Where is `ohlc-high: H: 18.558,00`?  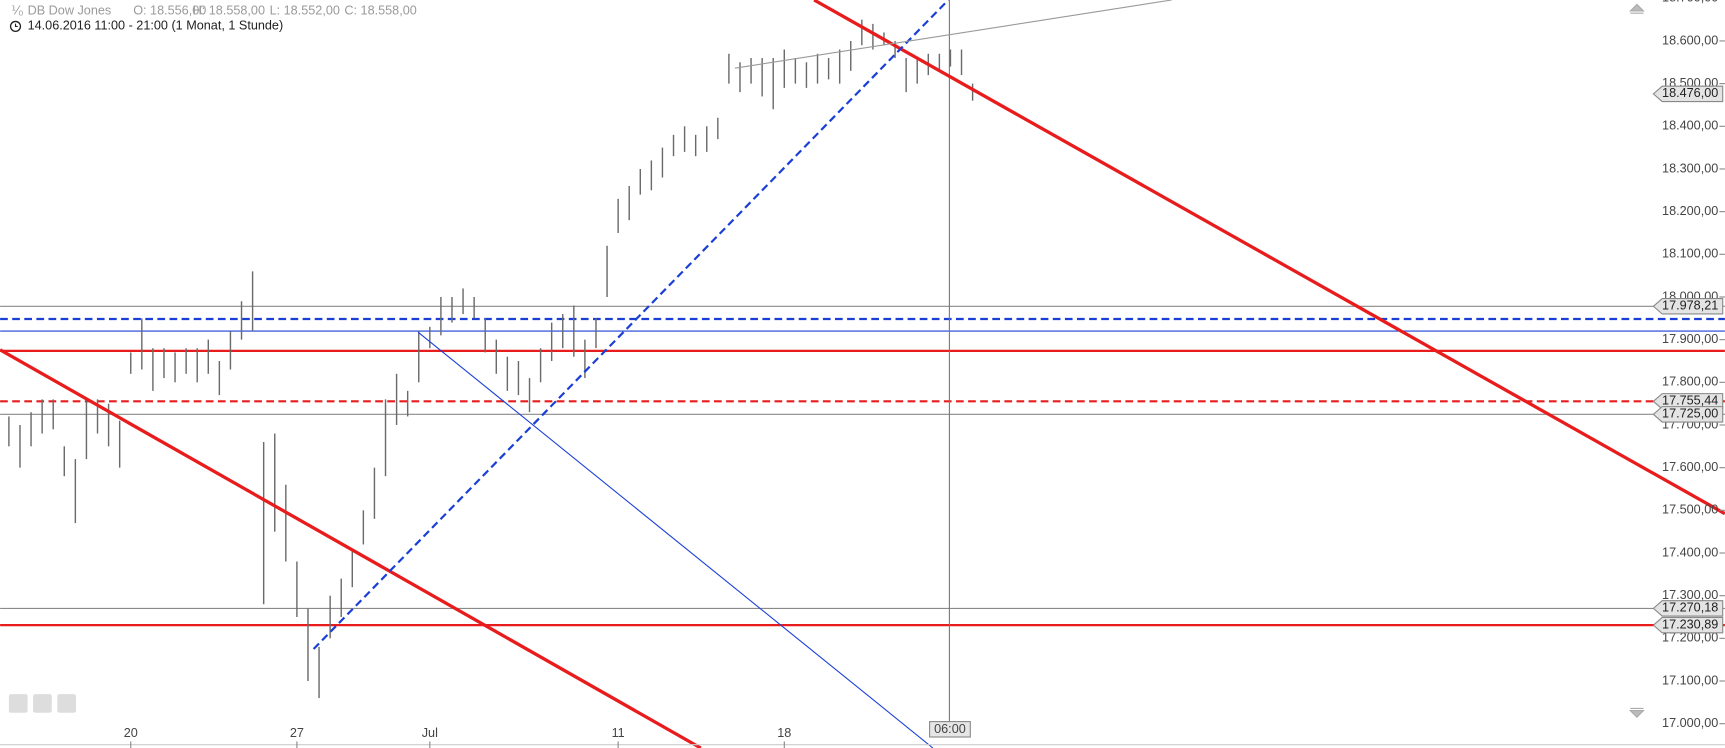
ohlc-high: H: 18.558,00 is located at coordinates (229, 10).